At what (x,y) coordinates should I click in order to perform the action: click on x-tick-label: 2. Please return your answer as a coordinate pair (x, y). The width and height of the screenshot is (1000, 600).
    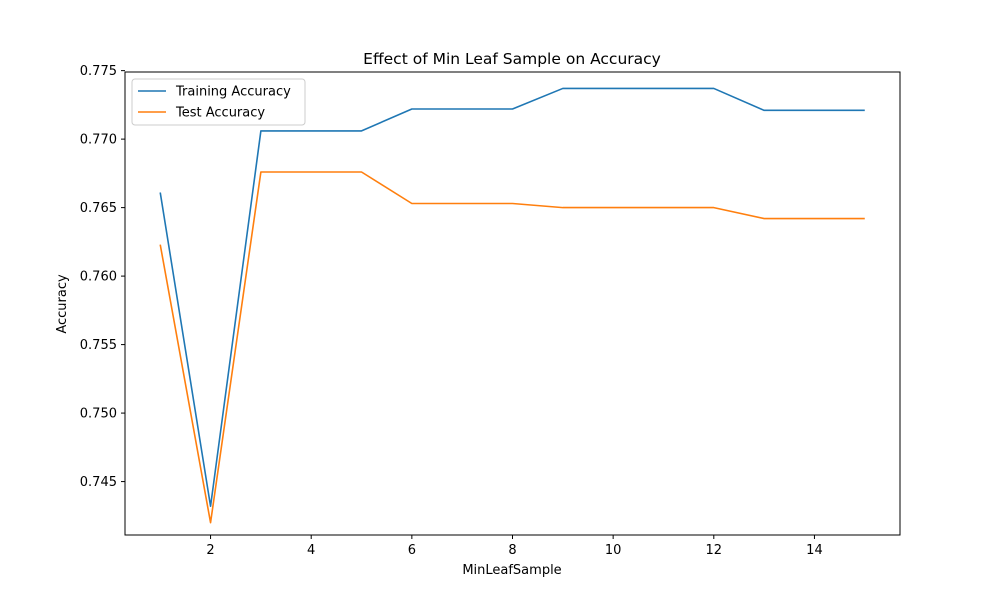
    Looking at the image, I should click on (210, 550).